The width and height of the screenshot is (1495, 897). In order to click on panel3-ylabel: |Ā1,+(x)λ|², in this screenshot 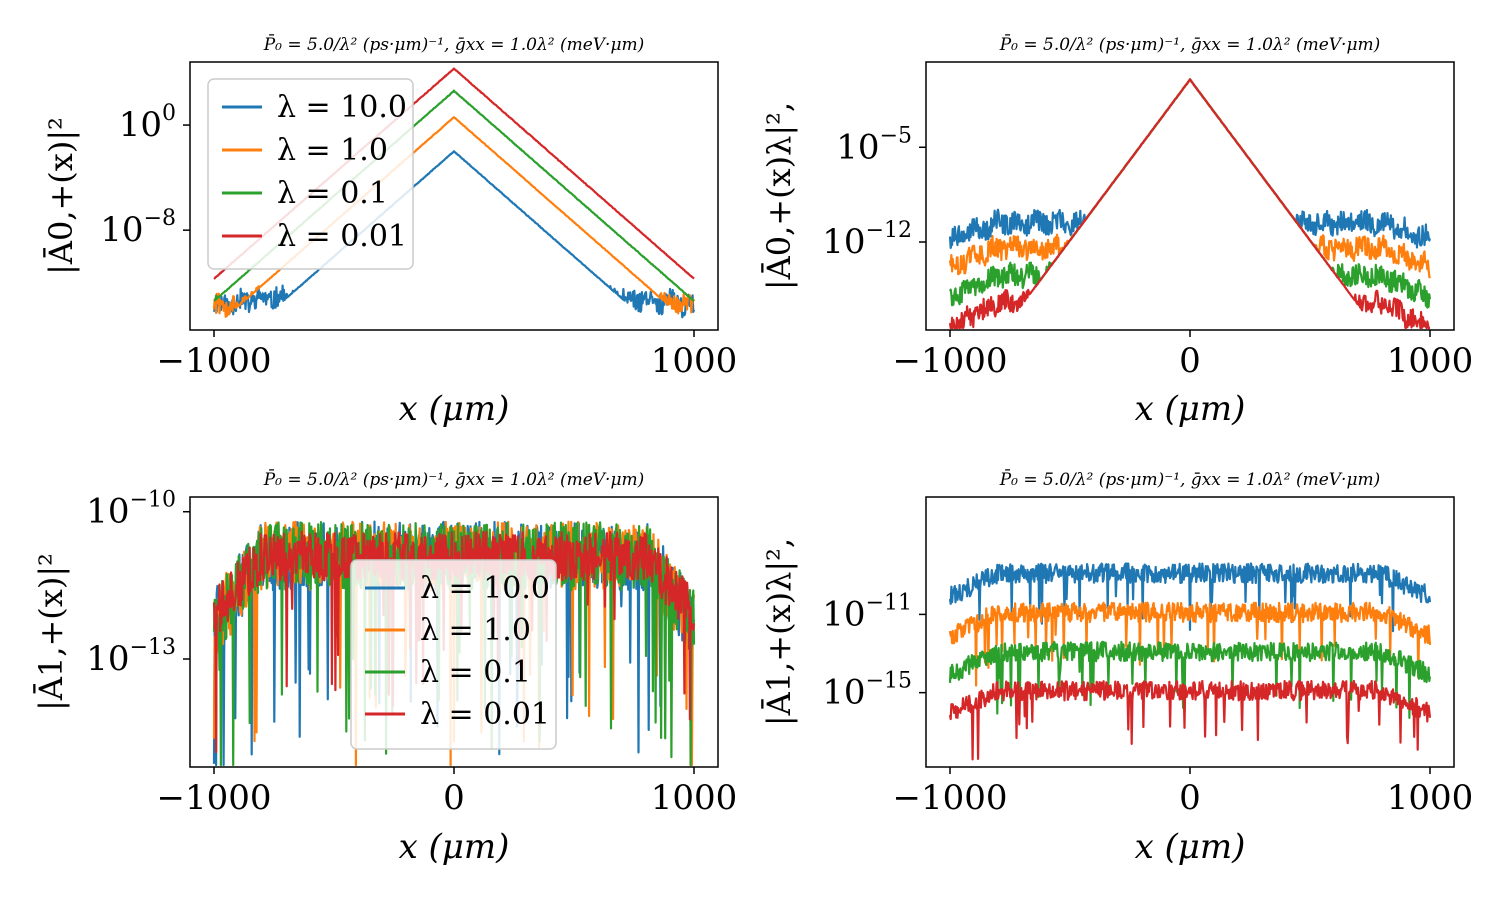, I will do `click(779, 632)`.